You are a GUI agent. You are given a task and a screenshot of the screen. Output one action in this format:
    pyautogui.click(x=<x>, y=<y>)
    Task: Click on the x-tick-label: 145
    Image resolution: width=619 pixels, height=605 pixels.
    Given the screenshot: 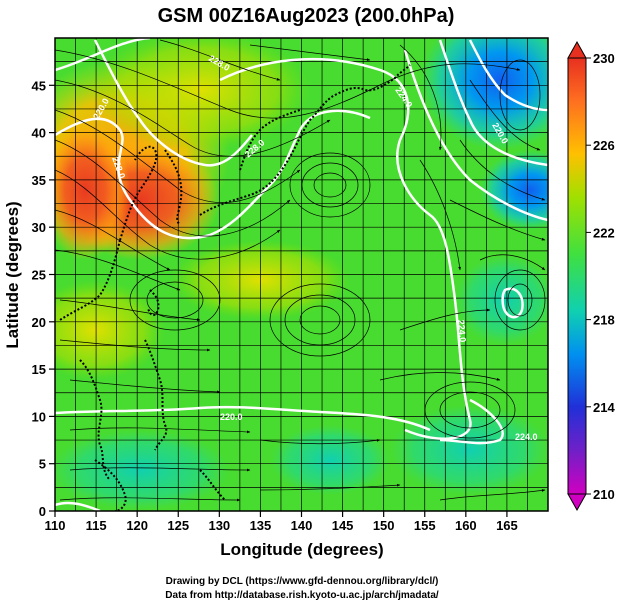 What is the action you would take?
    pyautogui.click(x=343, y=525)
    